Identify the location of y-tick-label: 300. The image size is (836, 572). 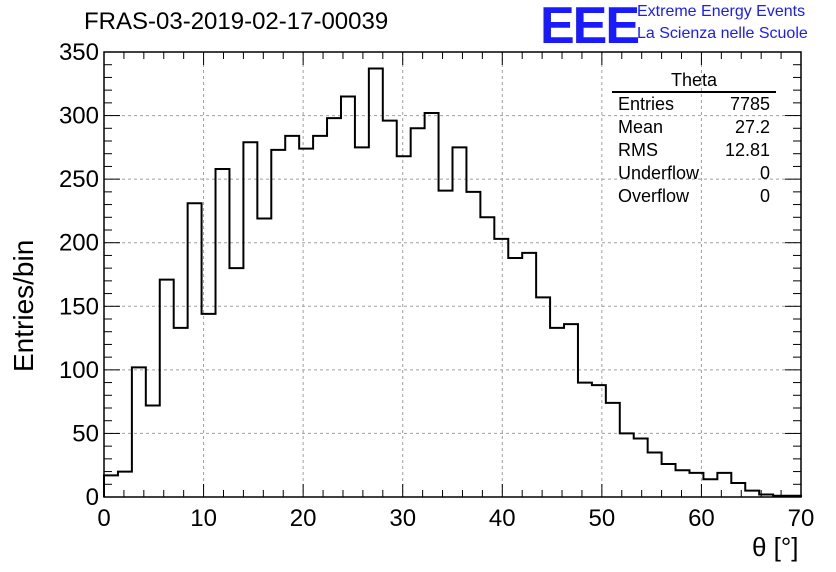
(79, 116).